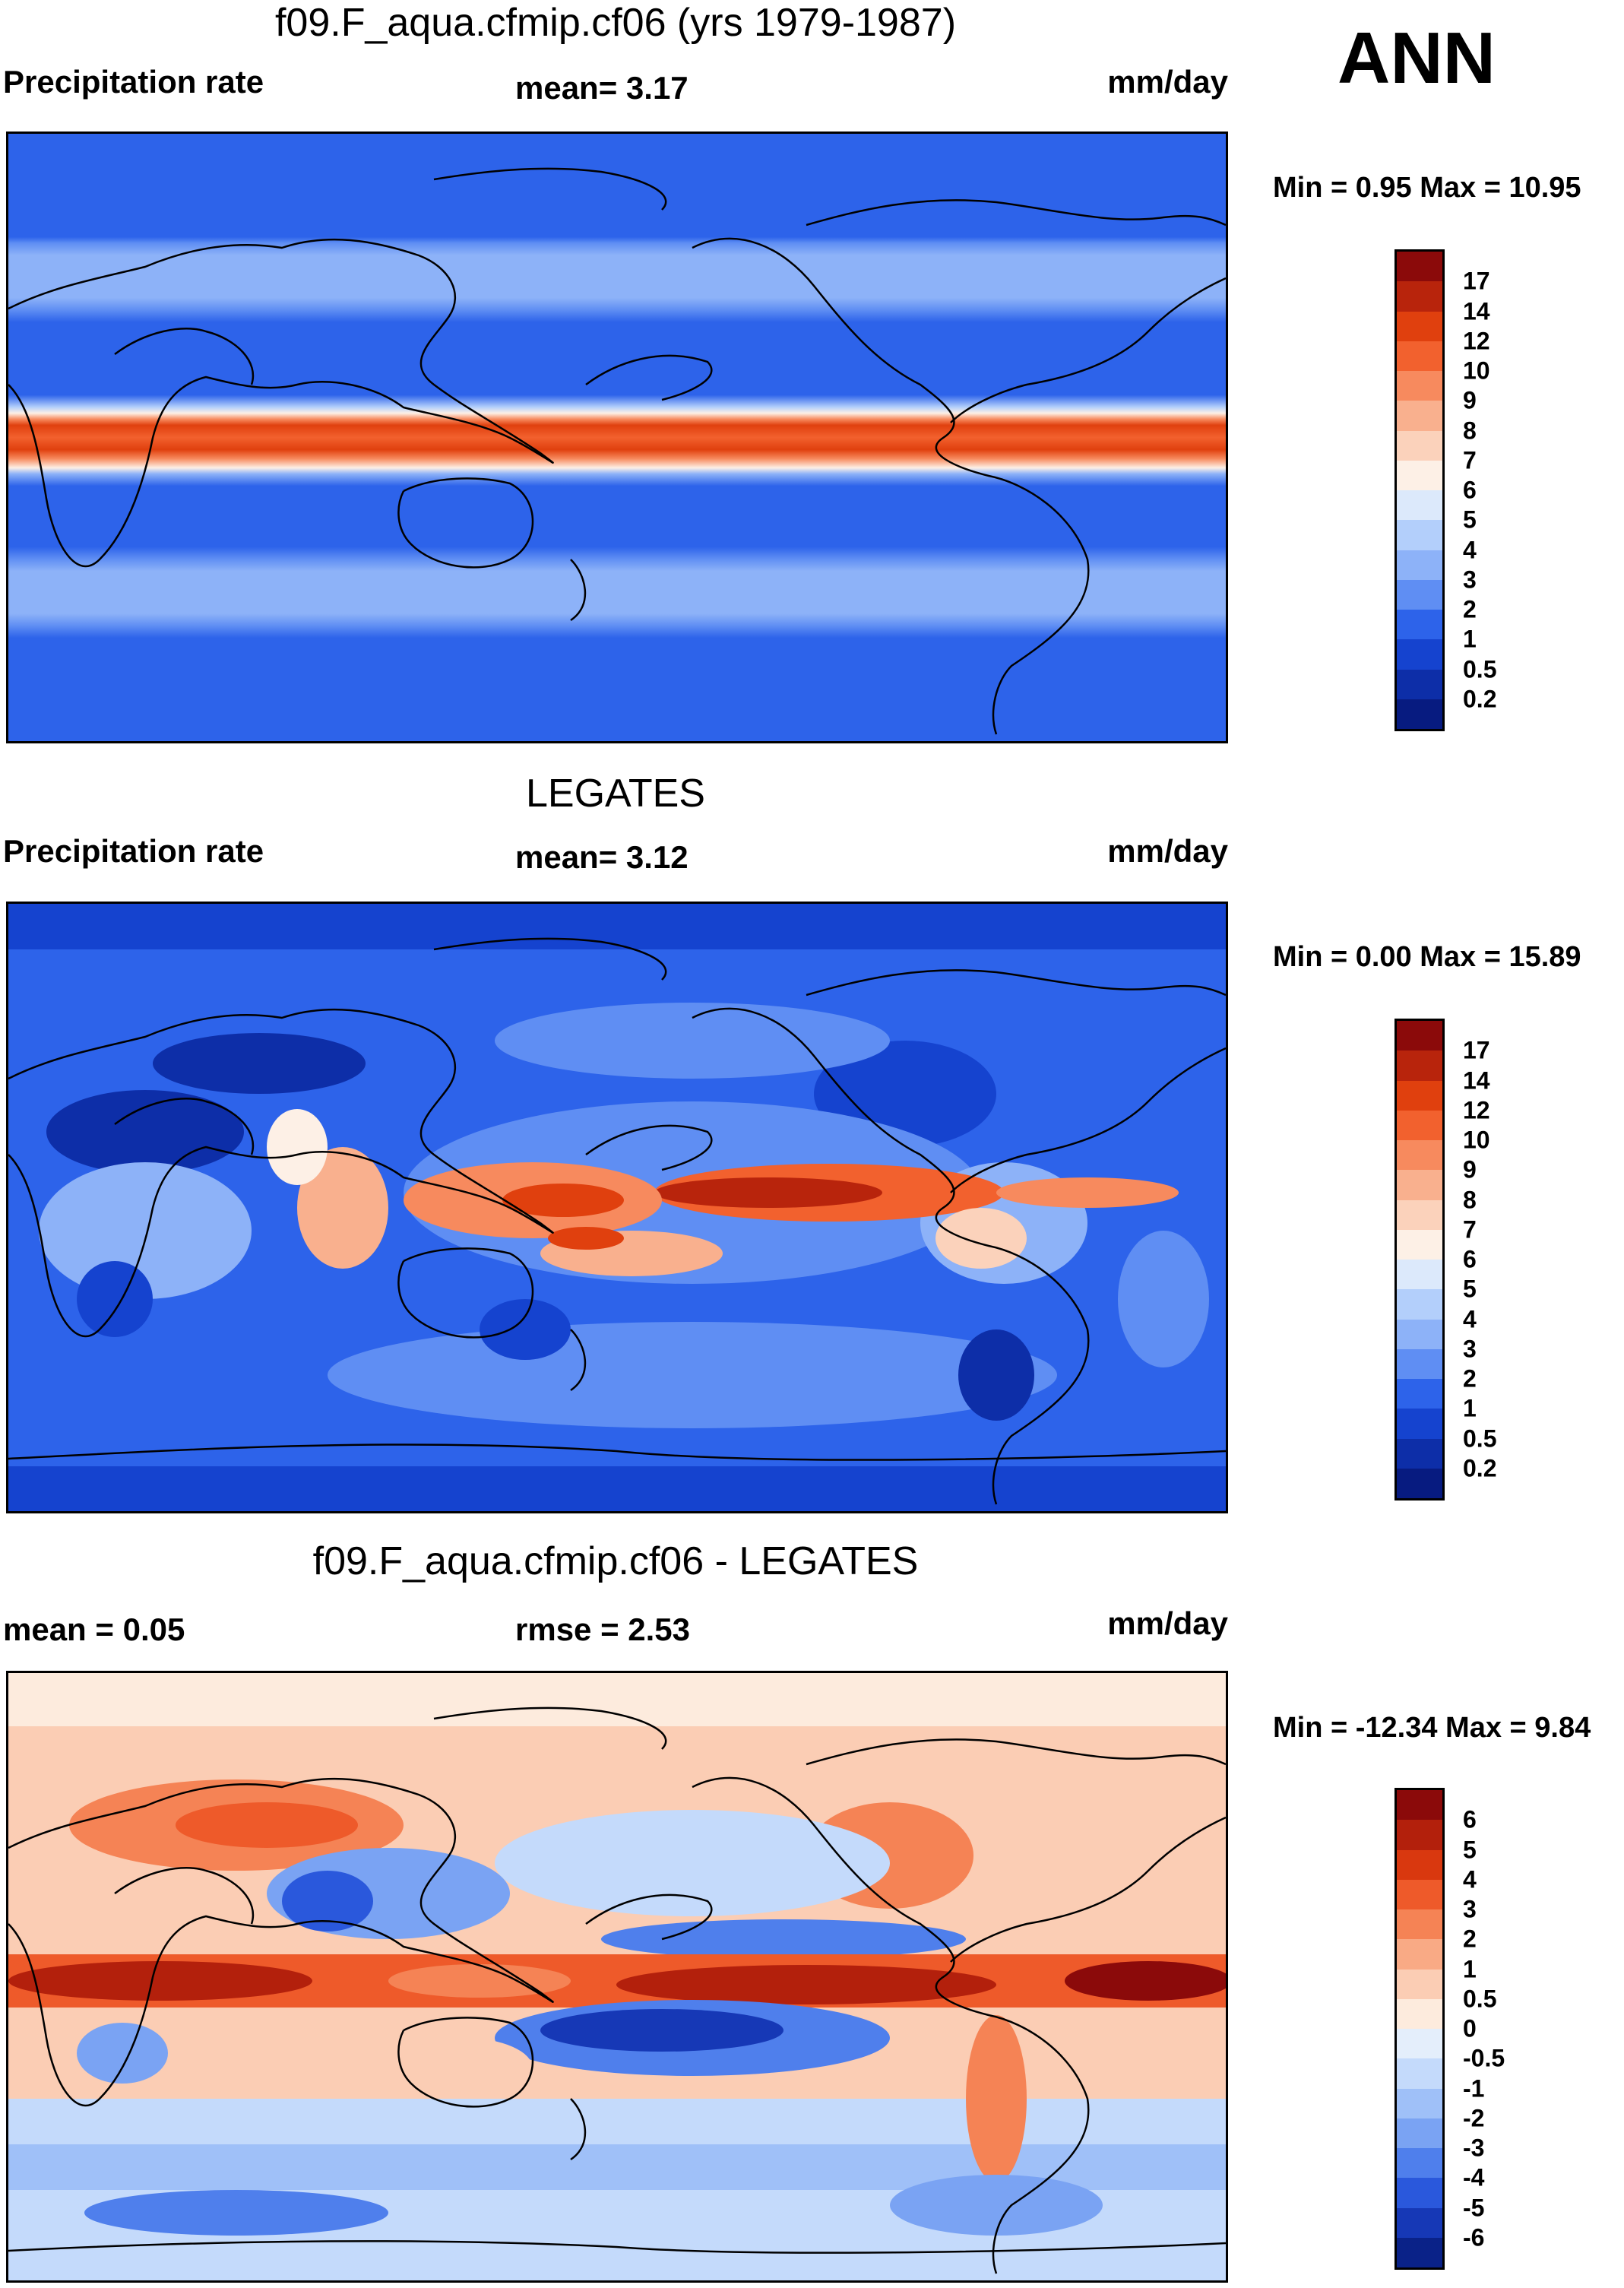  I want to click on colorbar-tick-label: 14, so click(1476, 311).